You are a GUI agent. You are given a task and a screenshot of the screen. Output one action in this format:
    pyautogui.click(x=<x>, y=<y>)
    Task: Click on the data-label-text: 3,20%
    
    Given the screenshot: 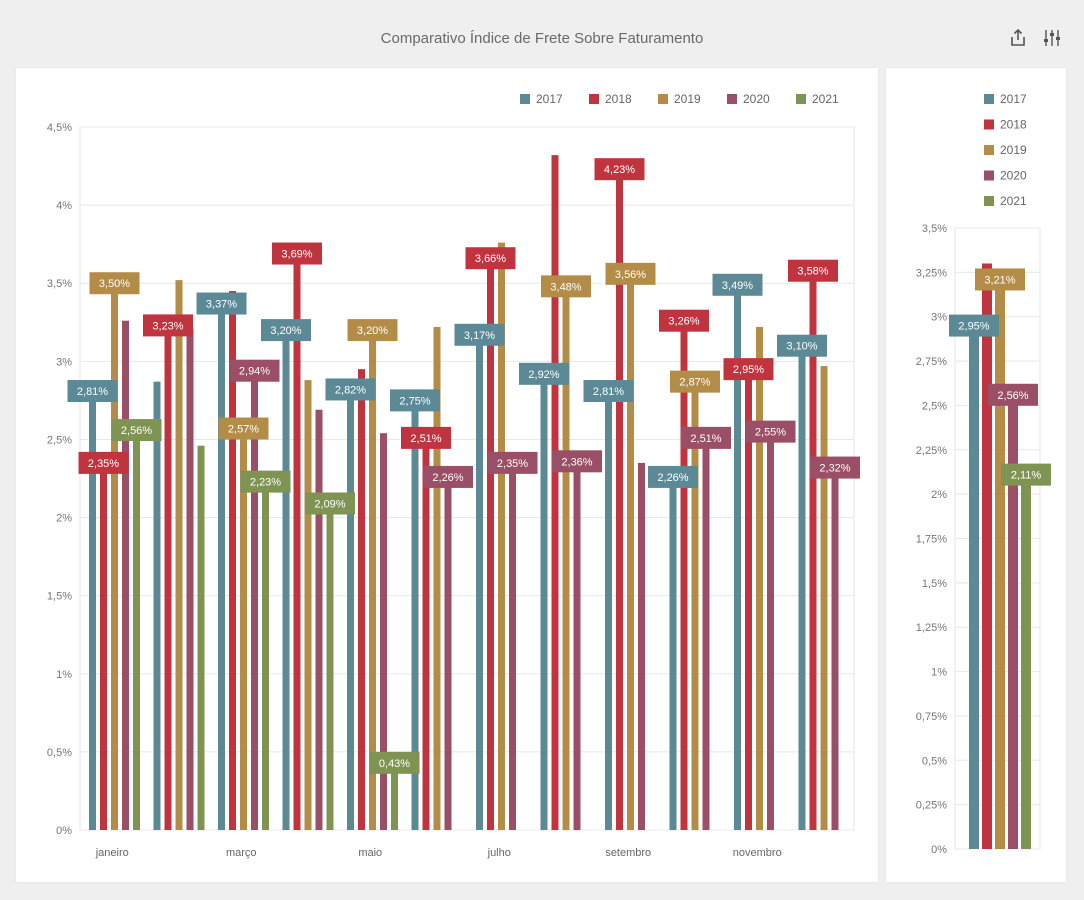 What is the action you would take?
    pyautogui.click(x=372, y=331)
    